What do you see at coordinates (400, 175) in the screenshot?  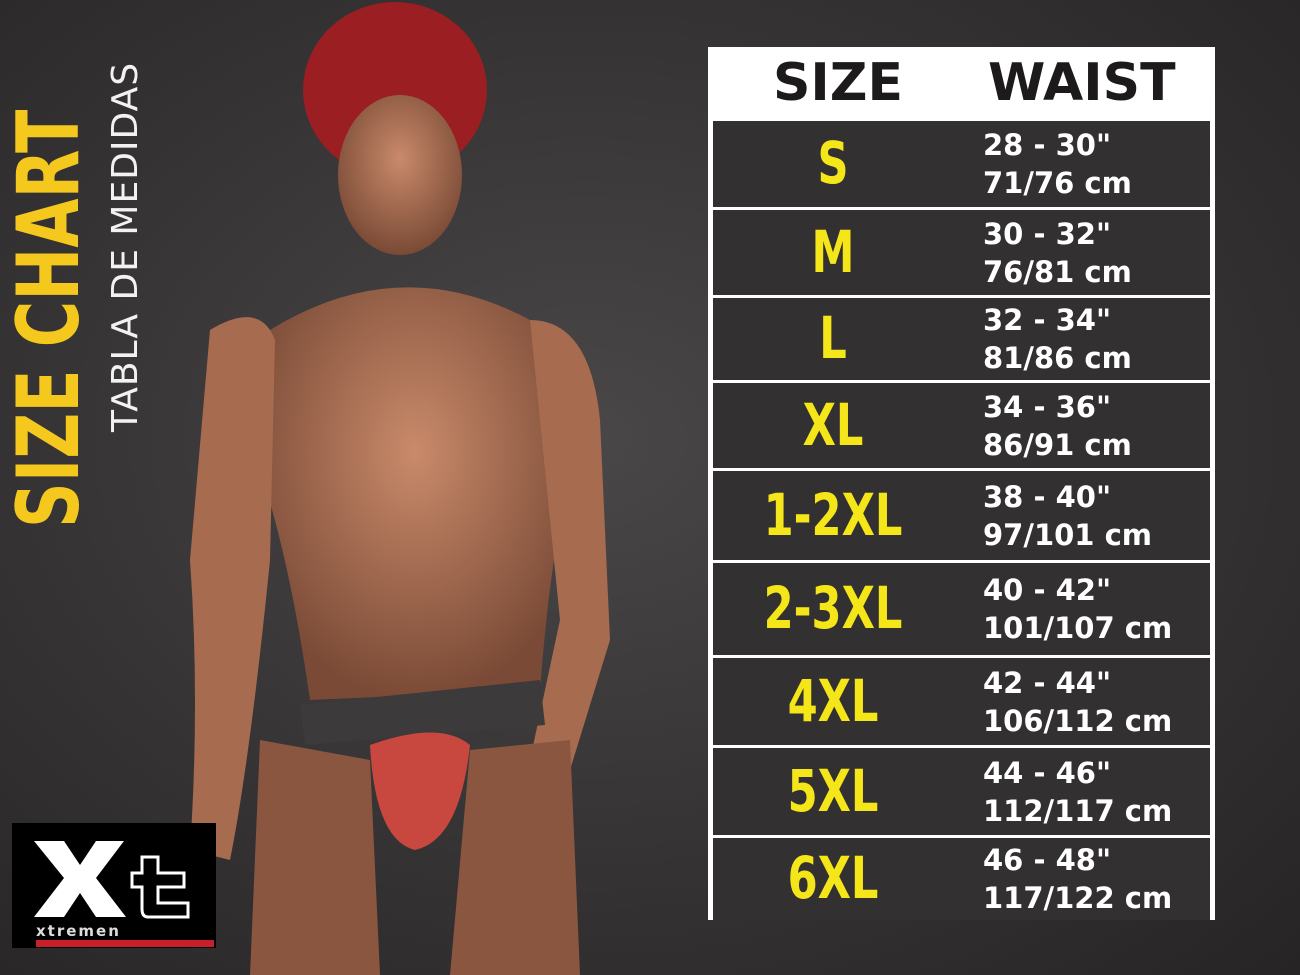 I see `head` at bounding box center [400, 175].